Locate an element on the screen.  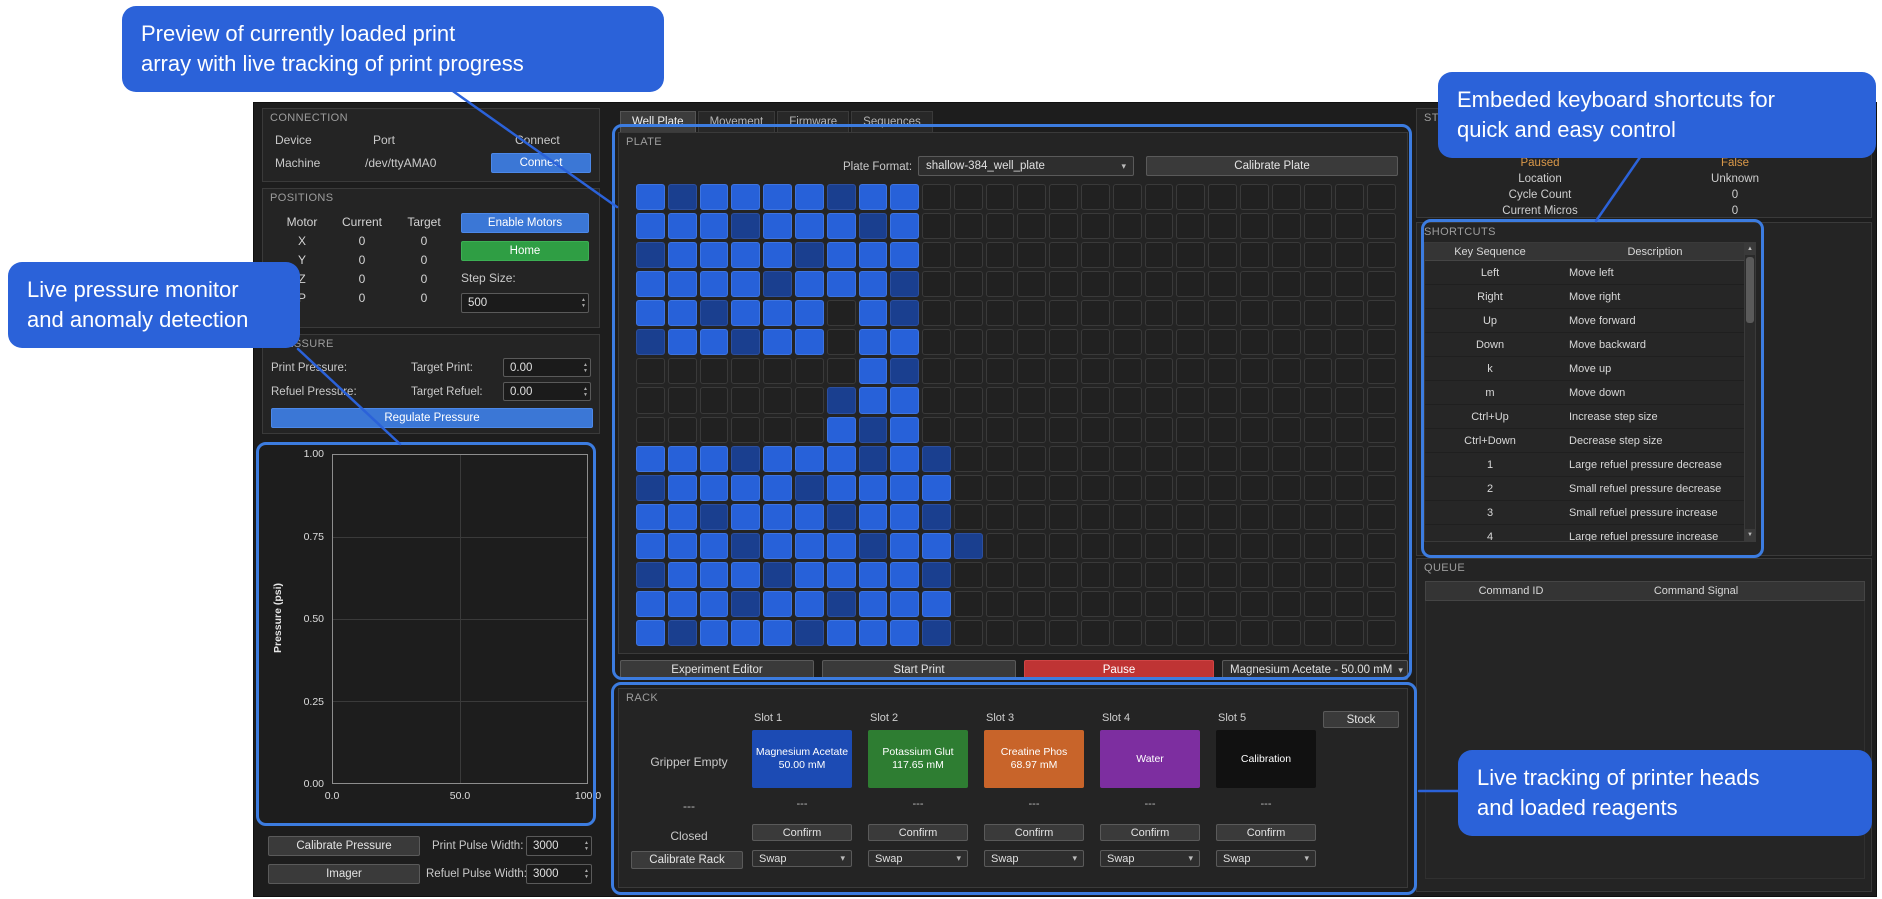
connect-button: Connect is located at coordinates (541, 163).